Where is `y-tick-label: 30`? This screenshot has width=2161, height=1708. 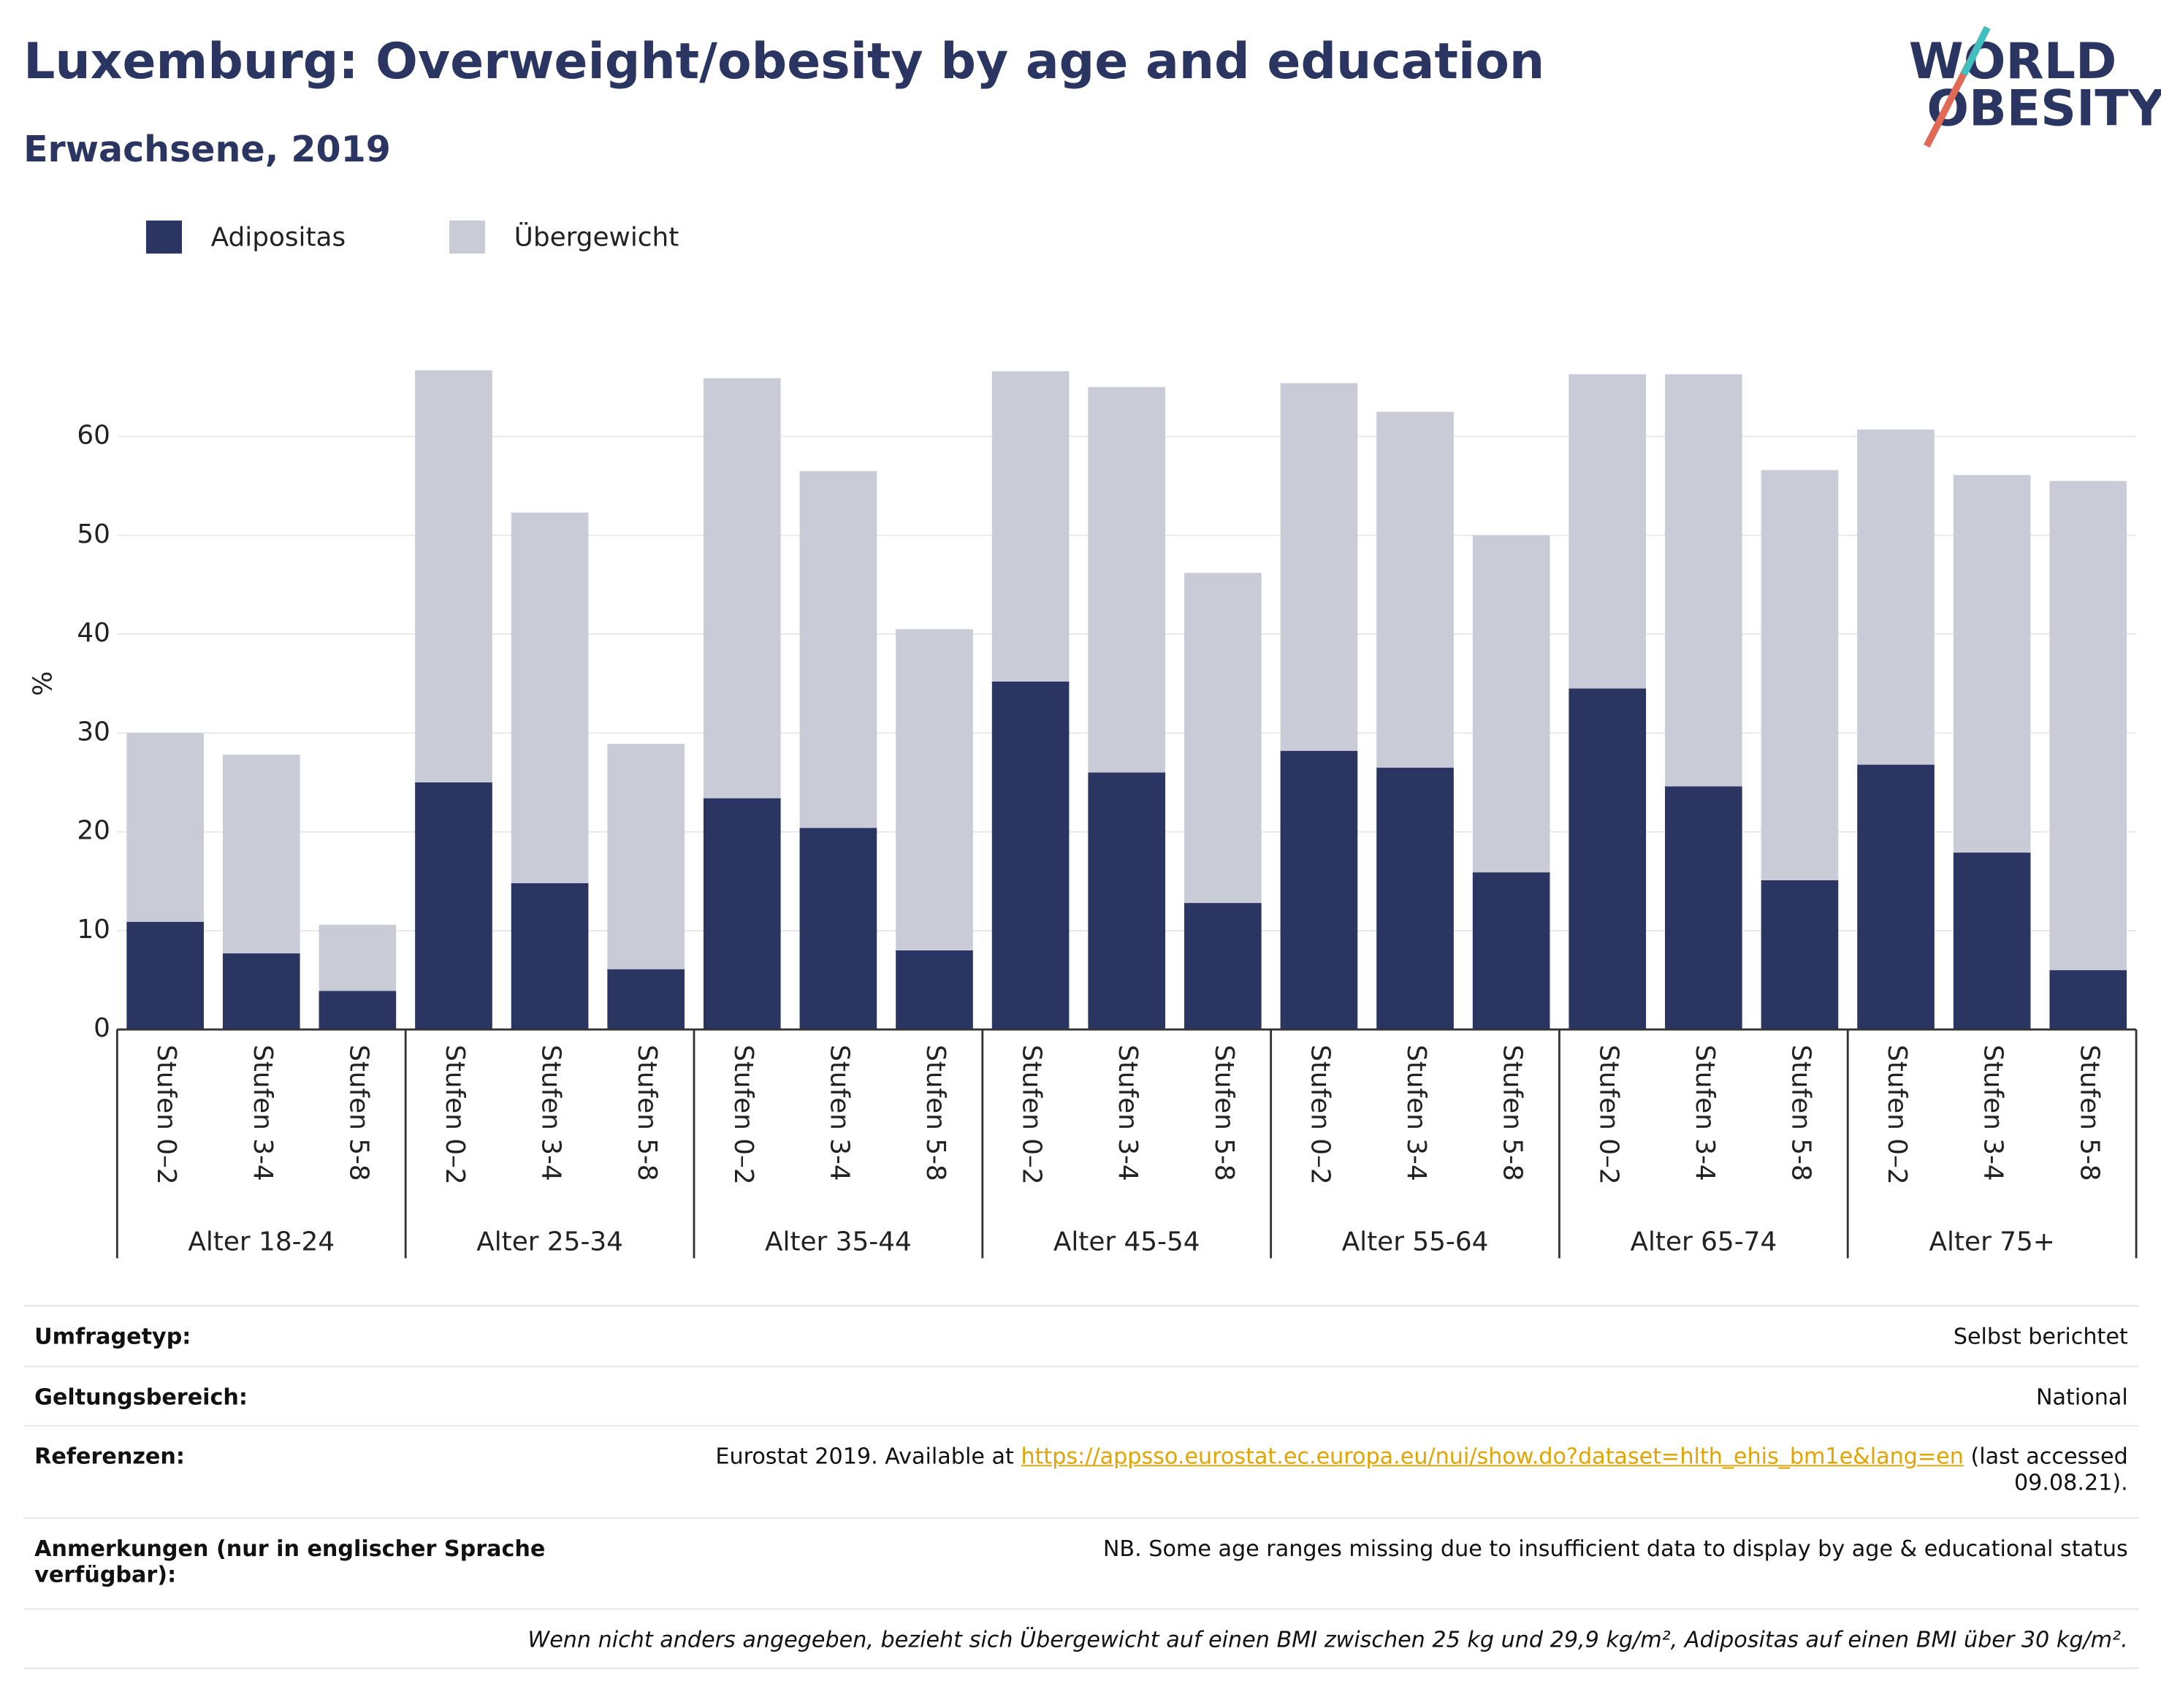
y-tick-label: 30 is located at coordinates (94, 732).